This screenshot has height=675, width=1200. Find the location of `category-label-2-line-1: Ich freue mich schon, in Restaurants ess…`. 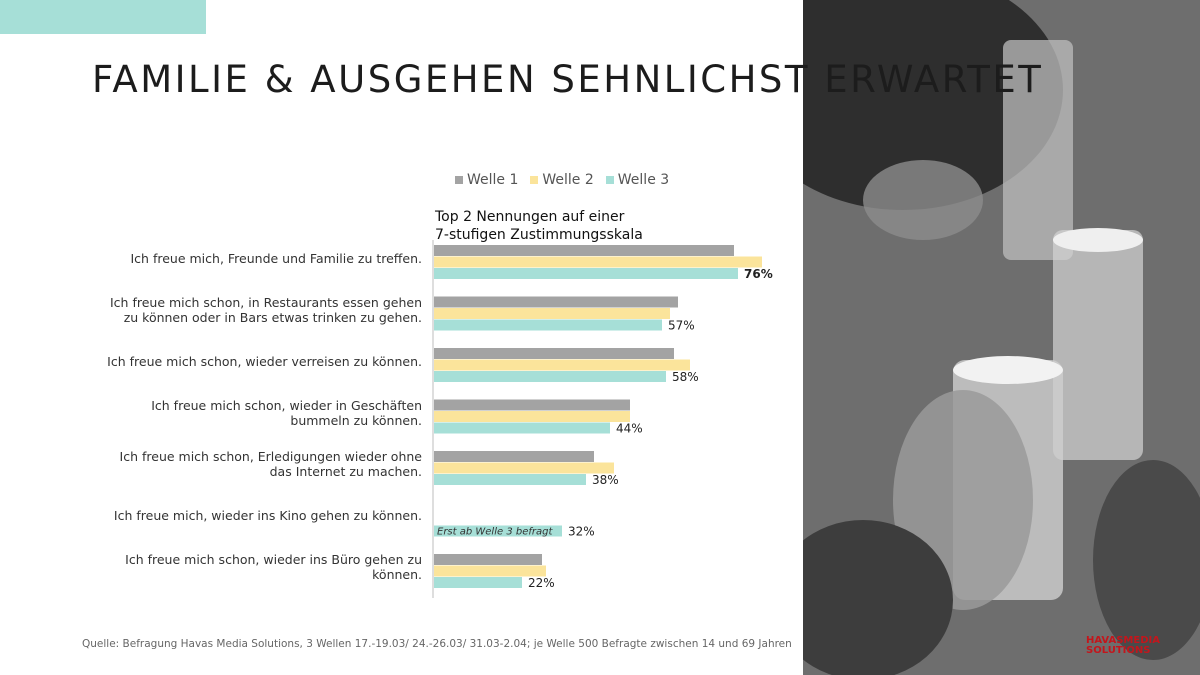

category-label-2-line-1: Ich freue mich schon, in Restaurants ess… is located at coordinates (266, 302).